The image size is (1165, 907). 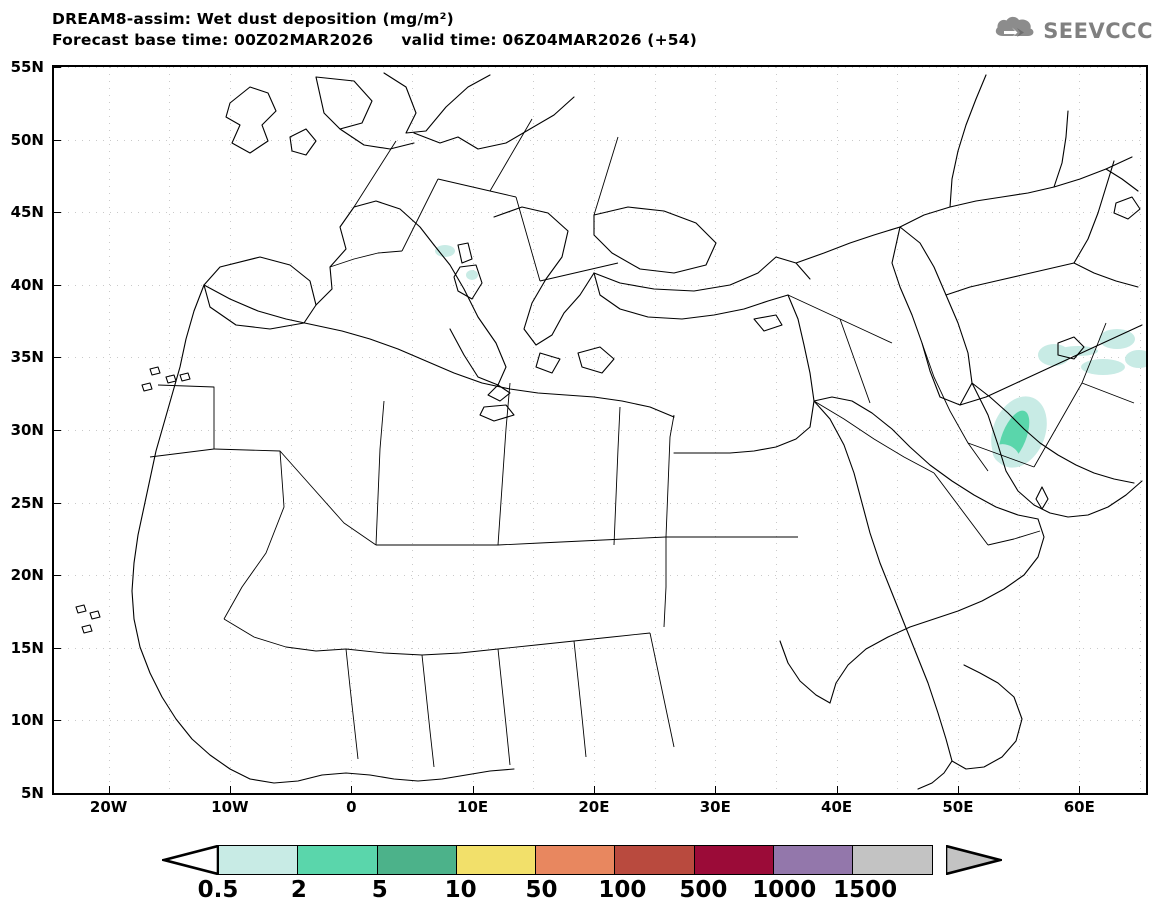 I want to click on colorbar-under-cap, so click(x=190, y=860).